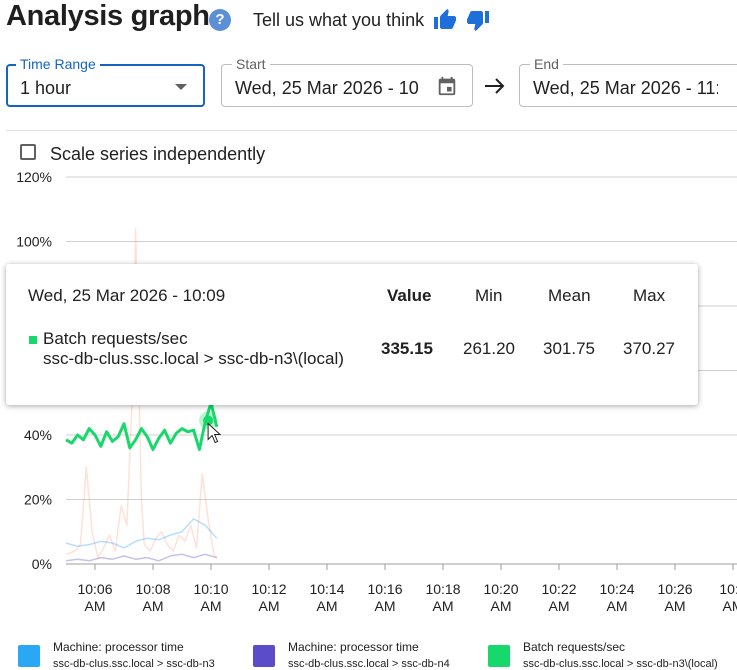 The image size is (737, 670). Describe the element at coordinates (478, 20) in the screenshot. I see `thumbs-down-icon` at that location.